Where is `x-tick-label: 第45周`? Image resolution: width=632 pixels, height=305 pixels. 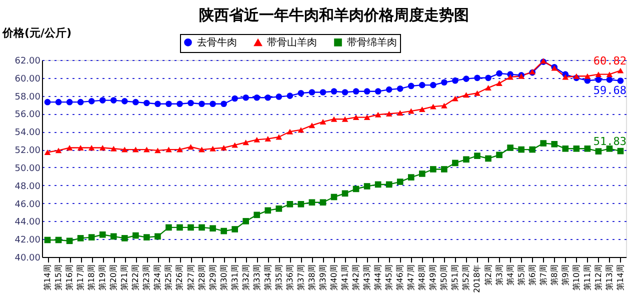
x-tick-label: 第45周 is located at coordinates (389, 277).